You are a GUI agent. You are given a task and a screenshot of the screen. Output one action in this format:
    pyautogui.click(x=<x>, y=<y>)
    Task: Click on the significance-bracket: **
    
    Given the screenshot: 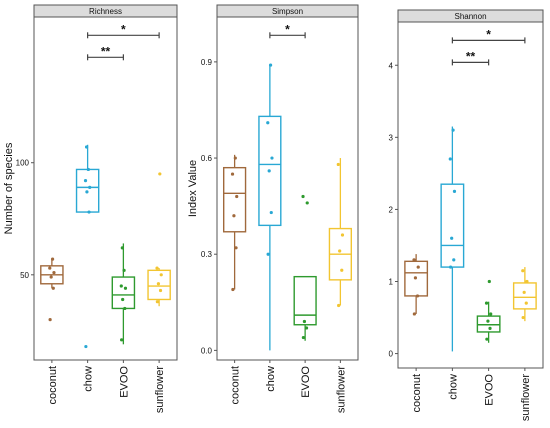 What is the action you would take?
    pyautogui.click(x=470, y=57)
    